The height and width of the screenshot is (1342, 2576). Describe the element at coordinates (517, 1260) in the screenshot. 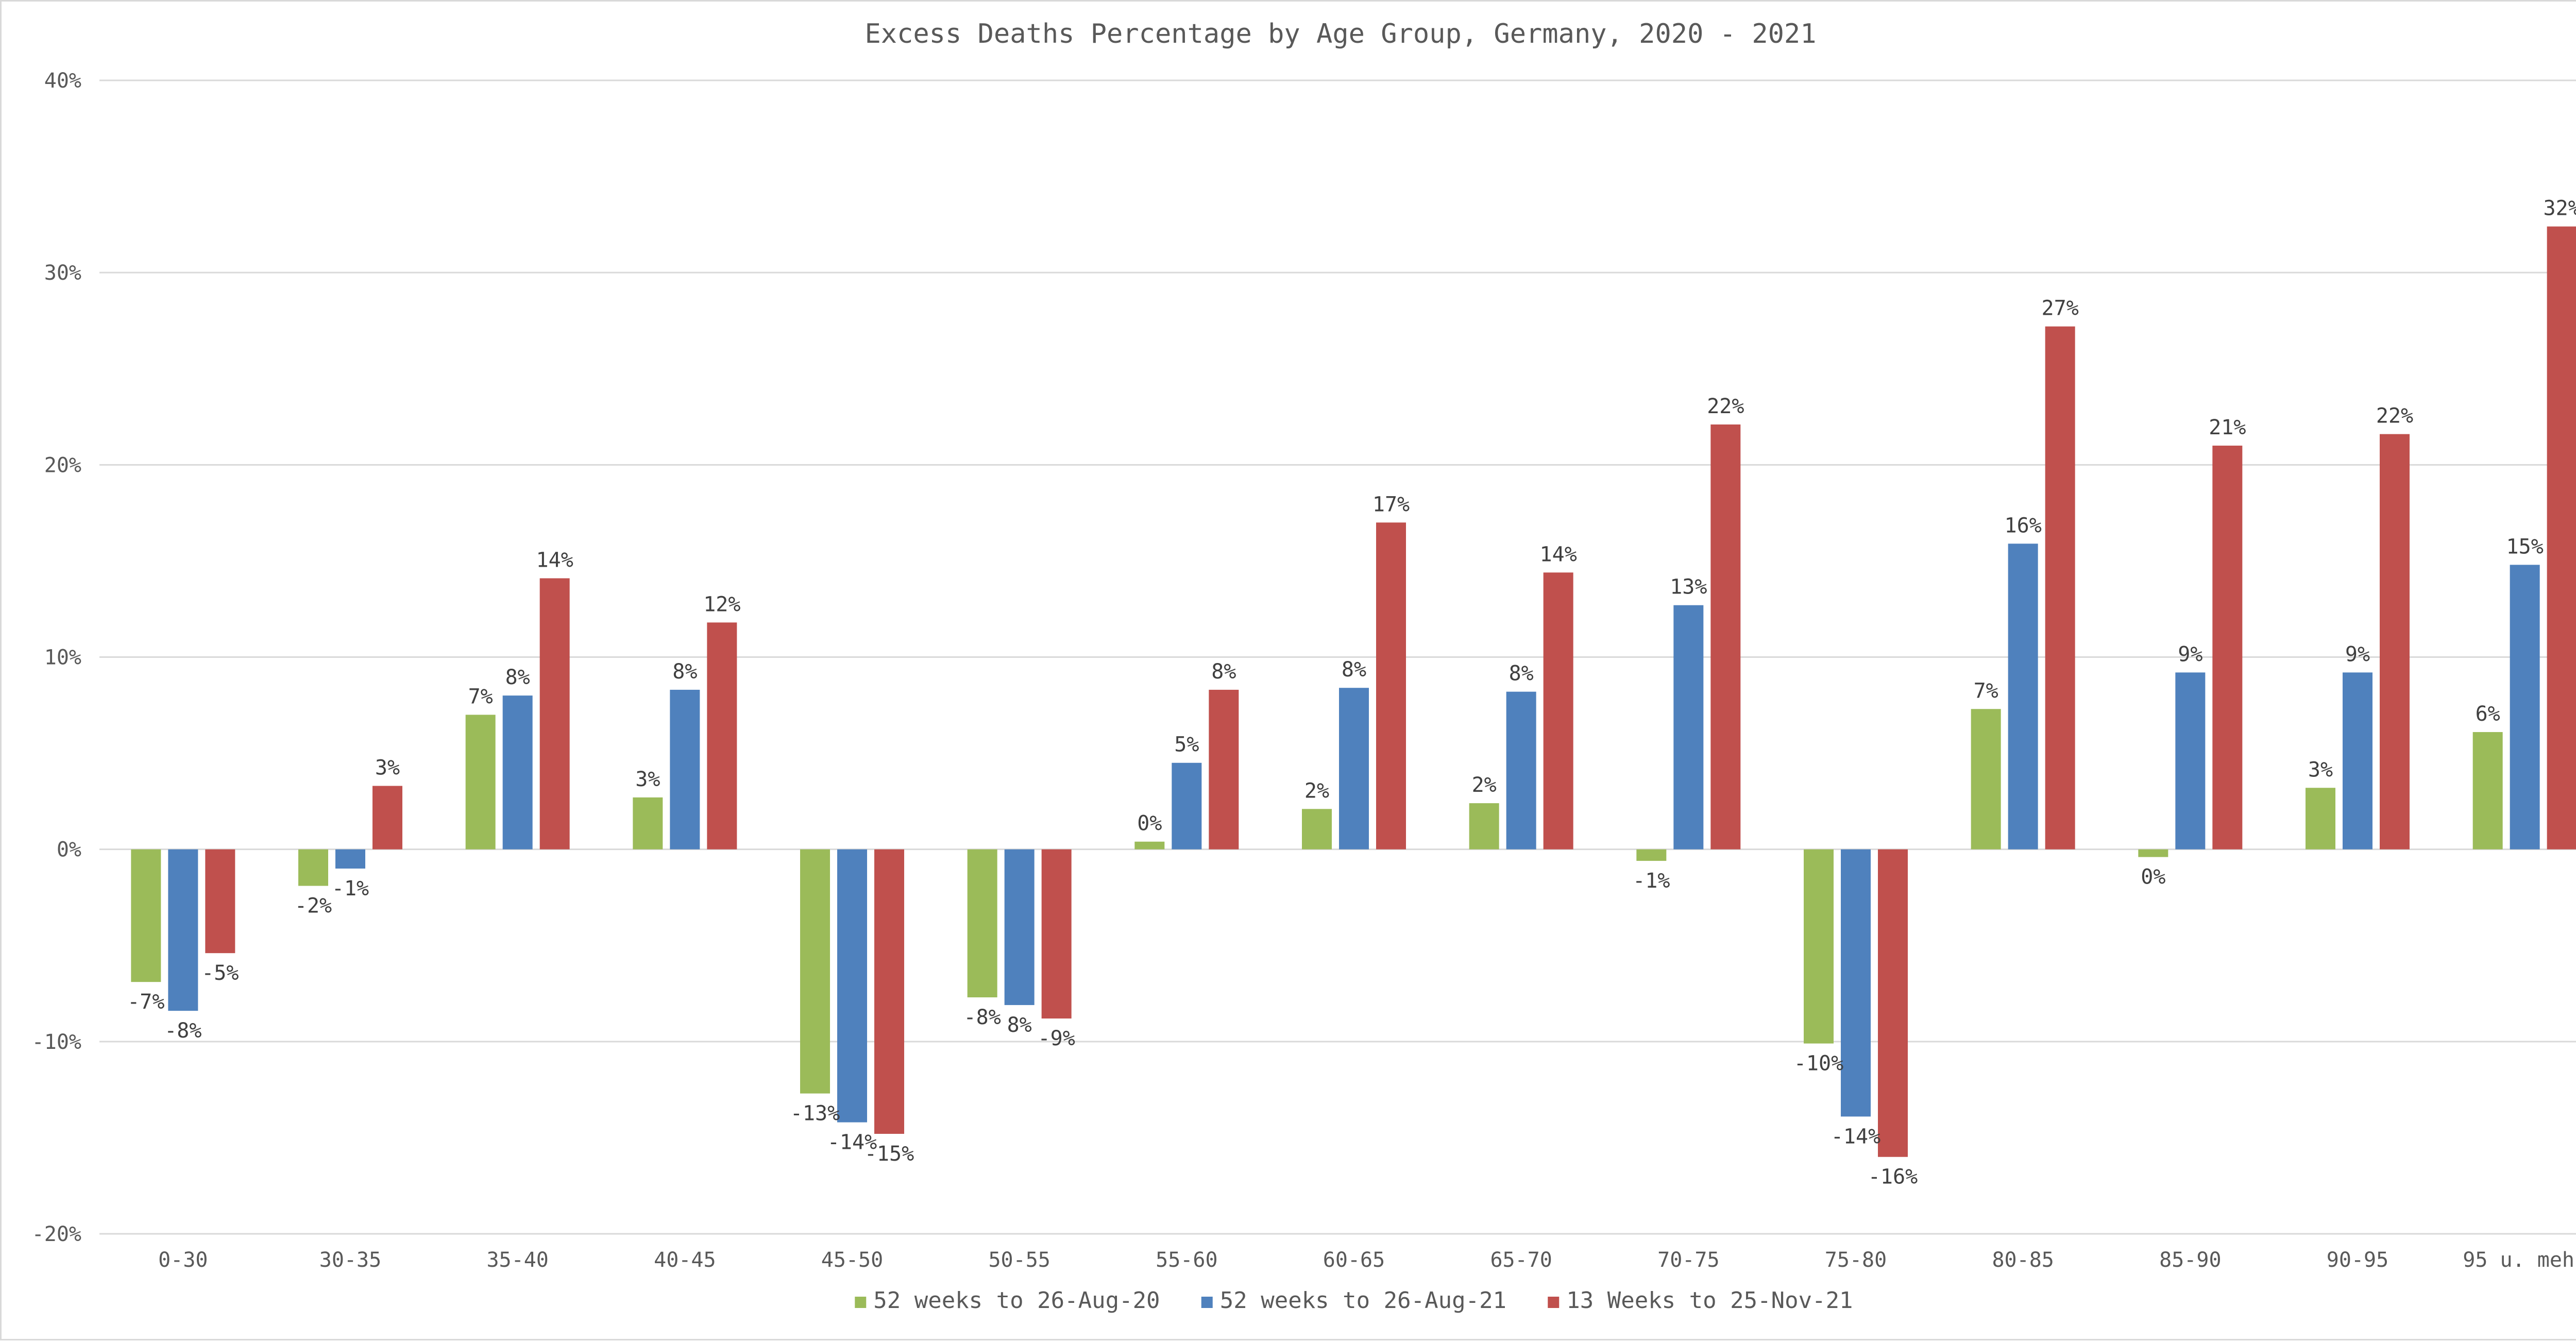

I see `x-tick-label: 35-40` at that location.